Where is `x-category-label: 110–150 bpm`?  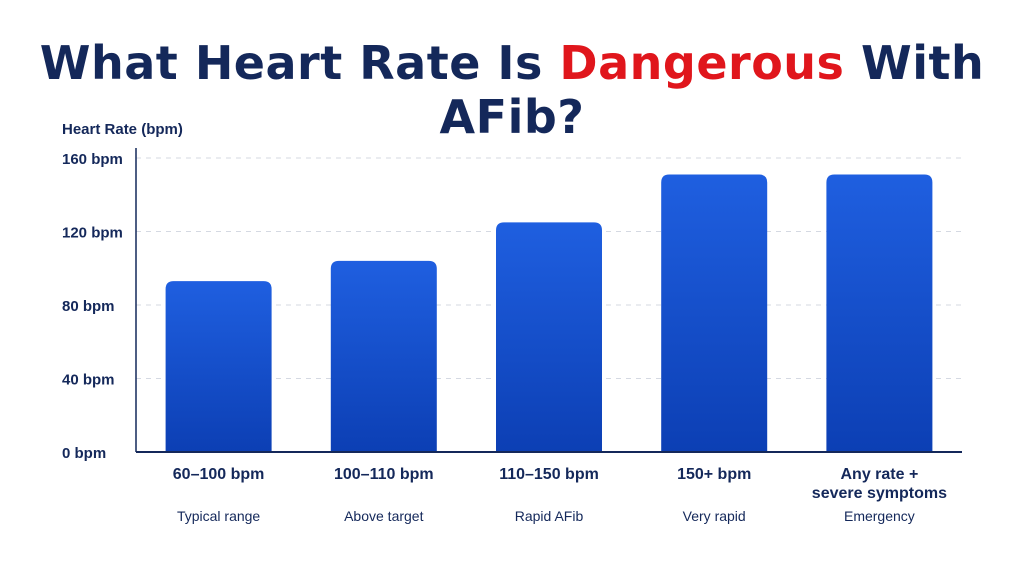 x-category-label: 110–150 bpm is located at coordinates (549, 474).